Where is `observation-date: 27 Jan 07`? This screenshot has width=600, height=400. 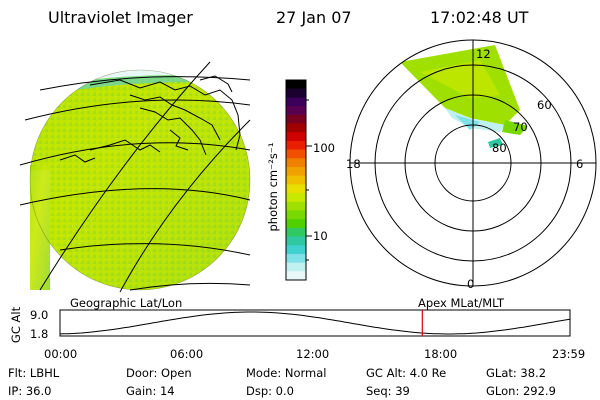 observation-date: 27 Jan 07 is located at coordinates (314, 17).